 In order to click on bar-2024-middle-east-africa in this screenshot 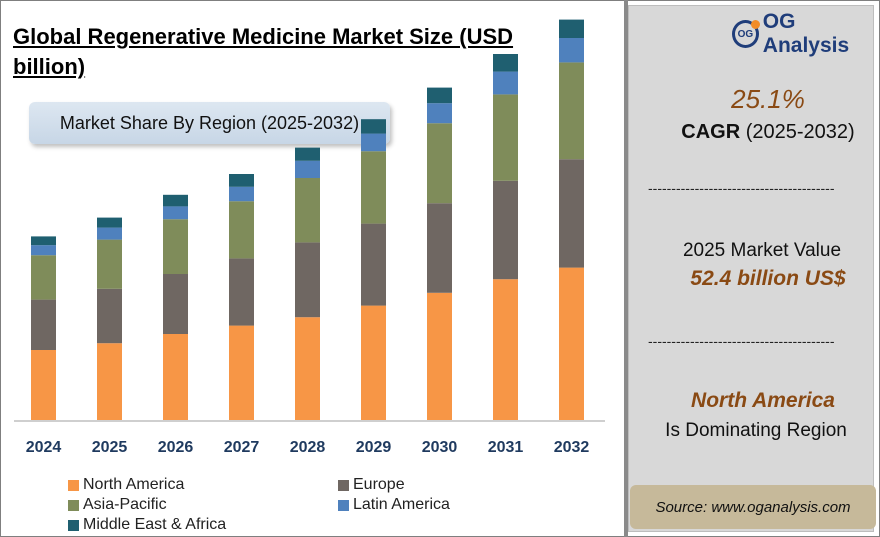, I will do `click(43, 241)`.